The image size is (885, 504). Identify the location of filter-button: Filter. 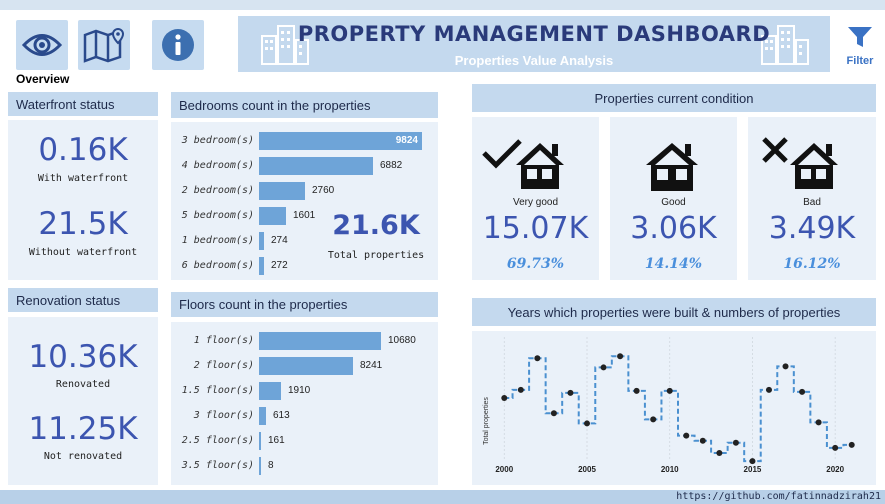
(860, 46).